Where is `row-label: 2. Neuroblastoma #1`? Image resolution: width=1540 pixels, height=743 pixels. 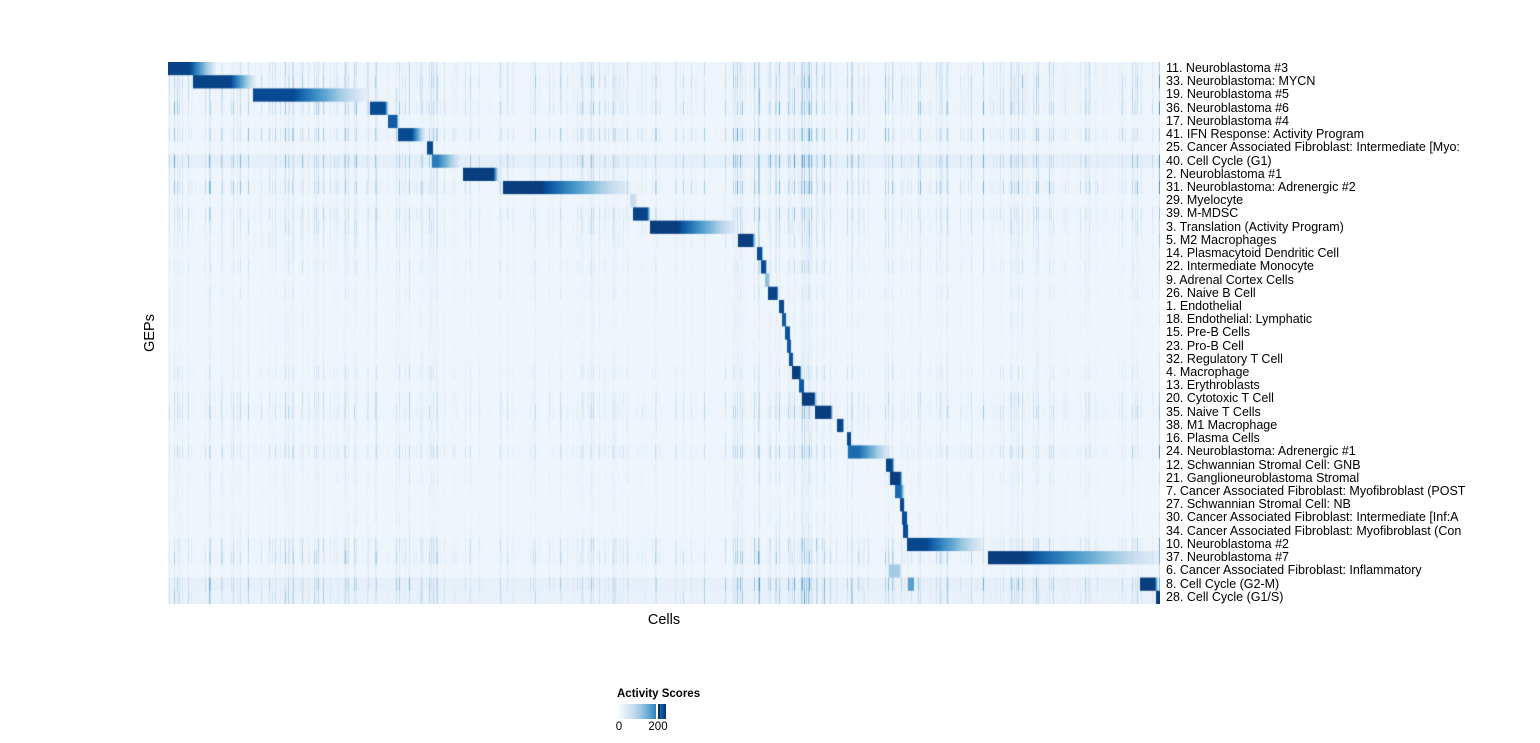
row-label: 2. Neuroblastoma #1 is located at coordinates (1224, 173).